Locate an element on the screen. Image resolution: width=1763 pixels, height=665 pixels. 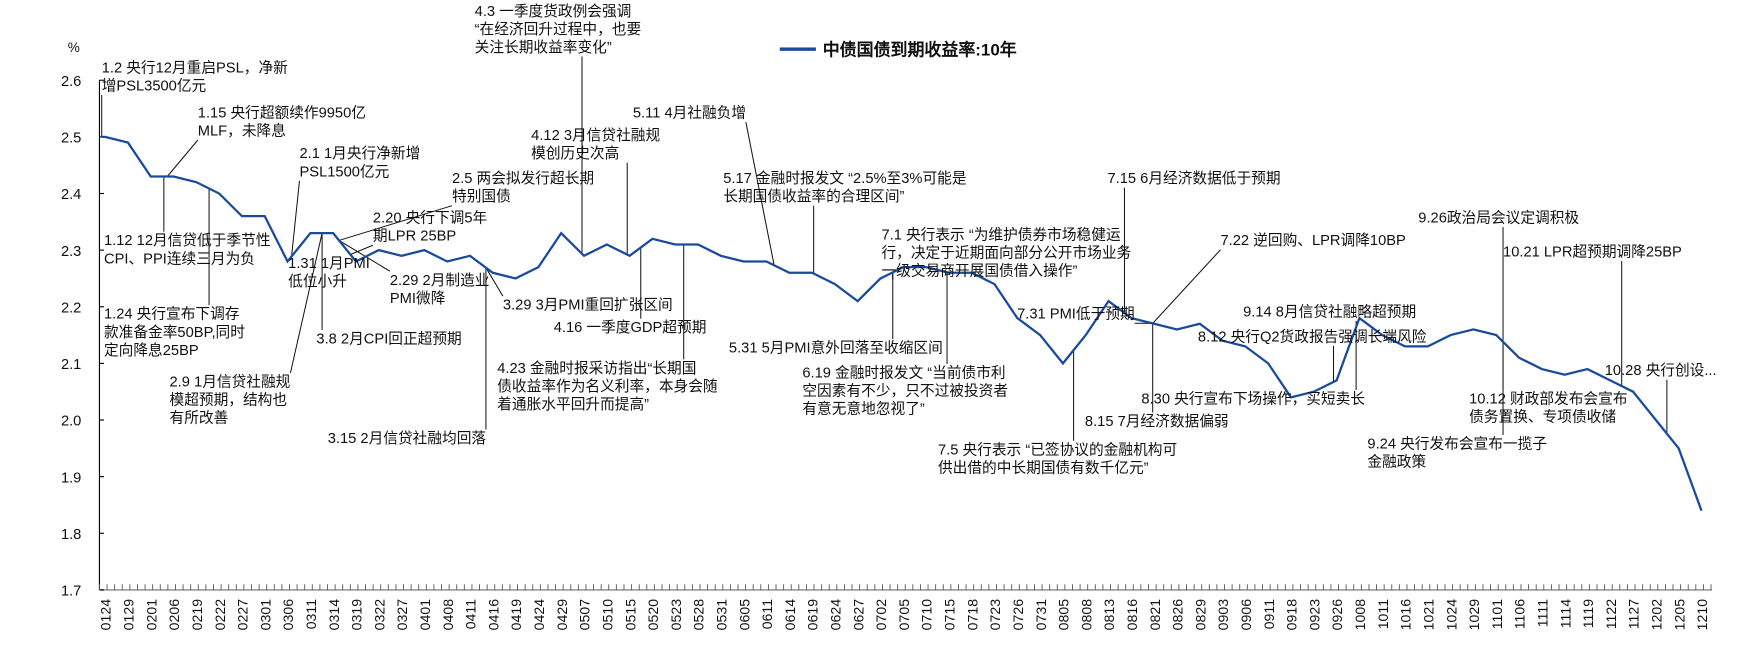
x-tick-label: 0614 is located at coordinates (790, 615).